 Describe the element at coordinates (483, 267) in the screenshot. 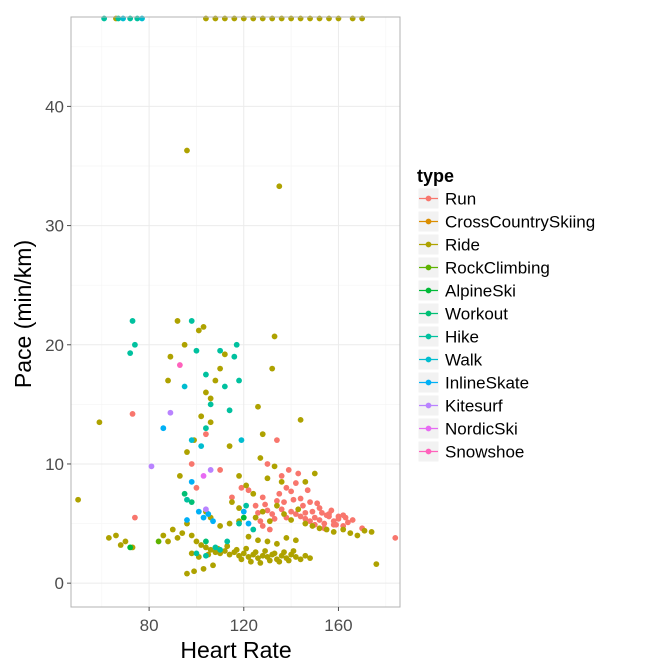

I see `legend-item: RockClimbing` at that location.